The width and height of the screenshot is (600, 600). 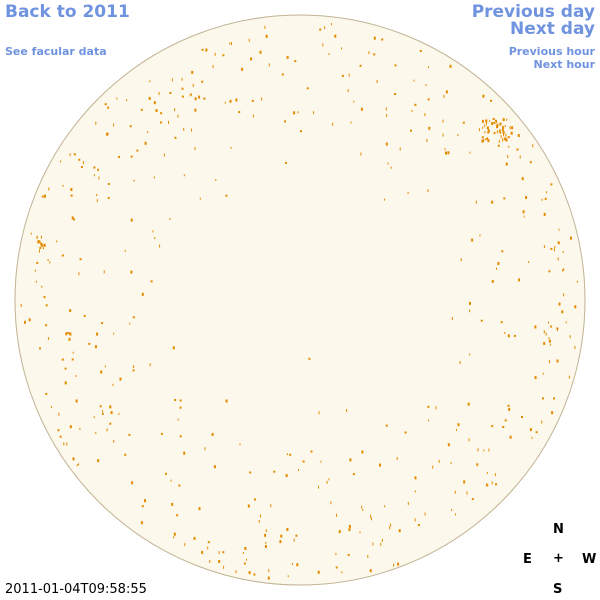 What do you see at coordinates (67, 12) in the screenshot?
I see `back-link: Back to 2011` at bounding box center [67, 12].